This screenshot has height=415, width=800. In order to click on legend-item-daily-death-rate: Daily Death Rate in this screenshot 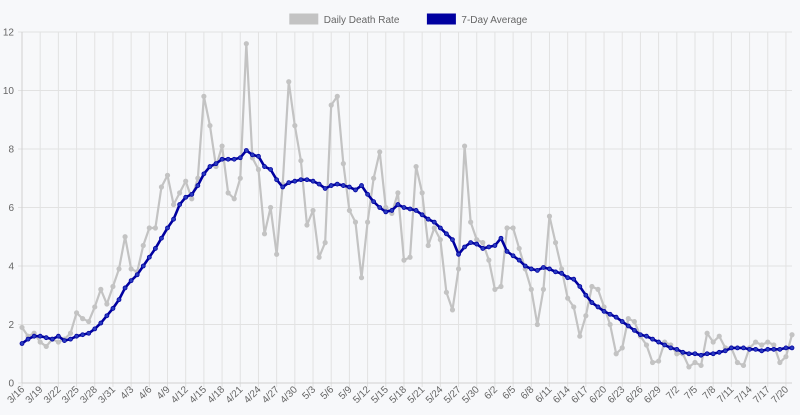, I will do `click(344, 19)`.